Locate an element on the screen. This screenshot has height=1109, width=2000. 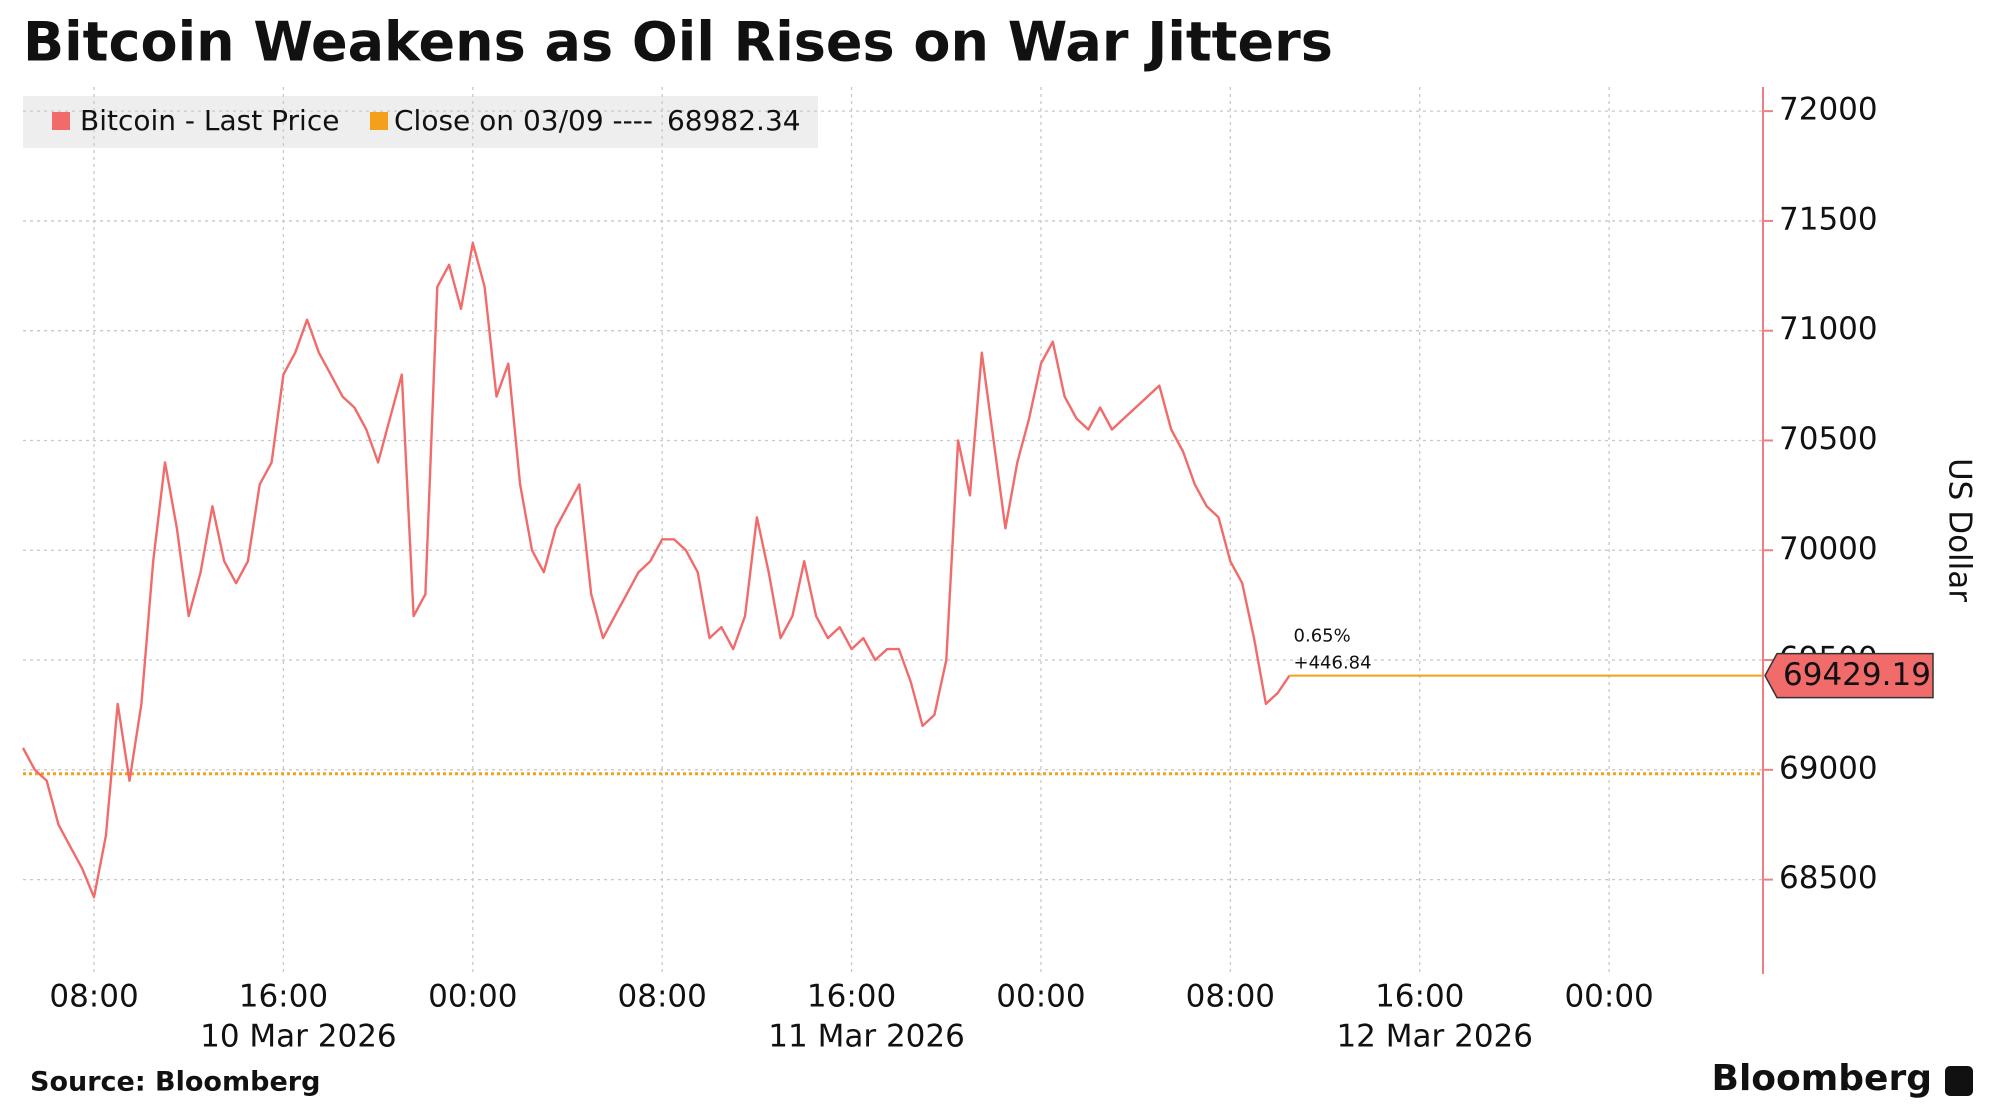
change-annotation: +446.84 is located at coordinates (1333, 663).